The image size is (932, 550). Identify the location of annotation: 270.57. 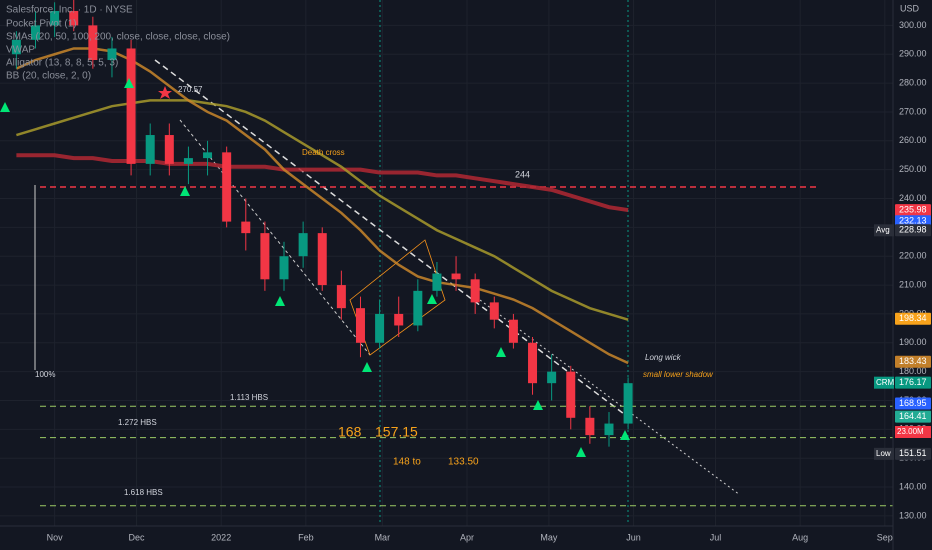
(190, 89).